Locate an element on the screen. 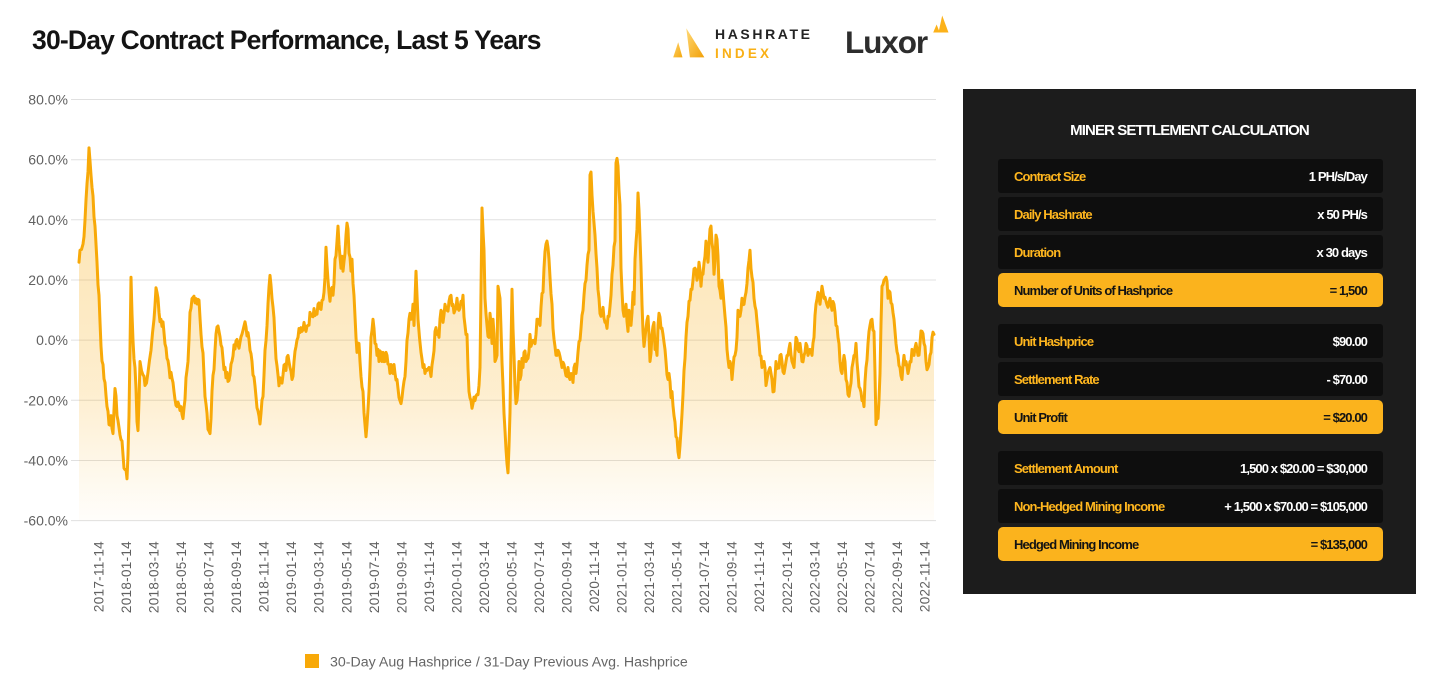 The height and width of the screenshot is (697, 1440). svg-text: 2018-01-14 is located at coordinates (126, 577).